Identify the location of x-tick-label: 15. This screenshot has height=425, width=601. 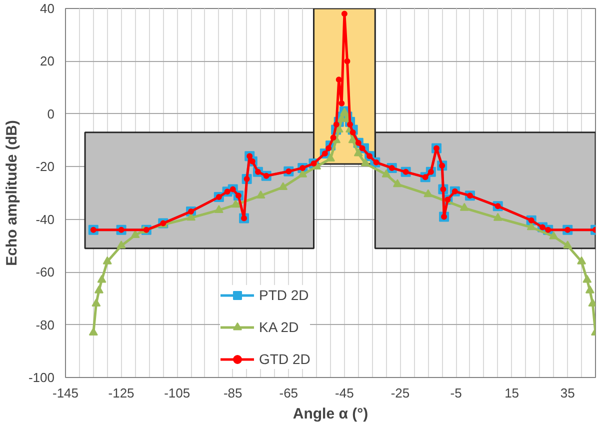
(512, 393).